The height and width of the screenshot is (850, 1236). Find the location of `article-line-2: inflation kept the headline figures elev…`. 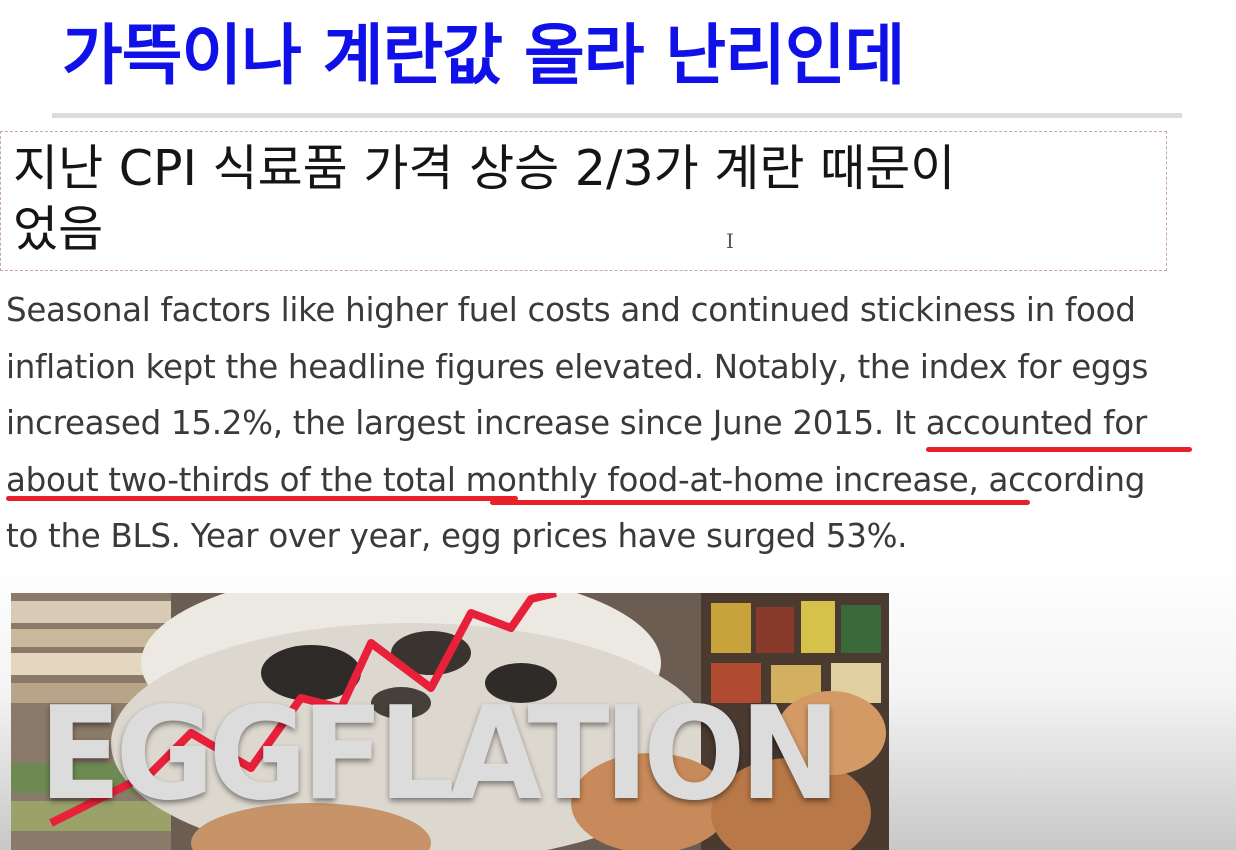

article-line-2: inflation kept the headline figures elev… is located at coordinates (577, 366).